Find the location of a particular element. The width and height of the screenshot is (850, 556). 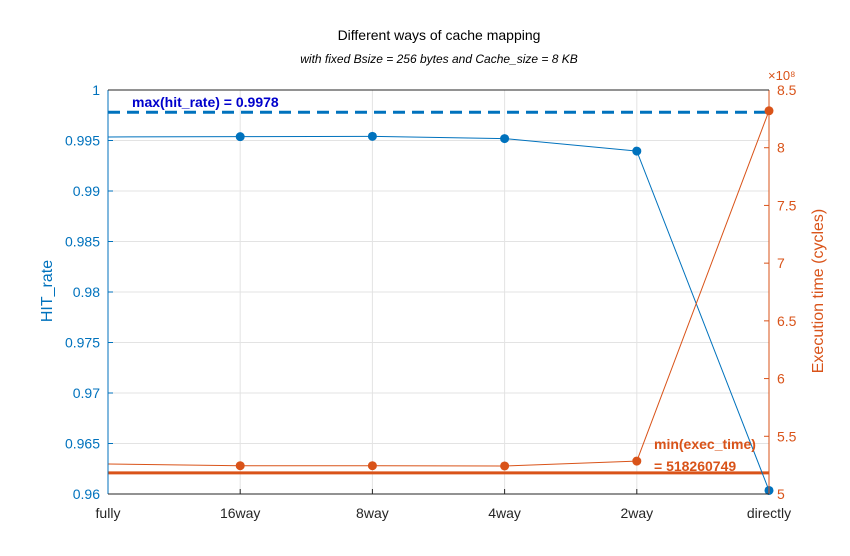

y-tick-label-right: 5 is located at coordinates (781, 494).